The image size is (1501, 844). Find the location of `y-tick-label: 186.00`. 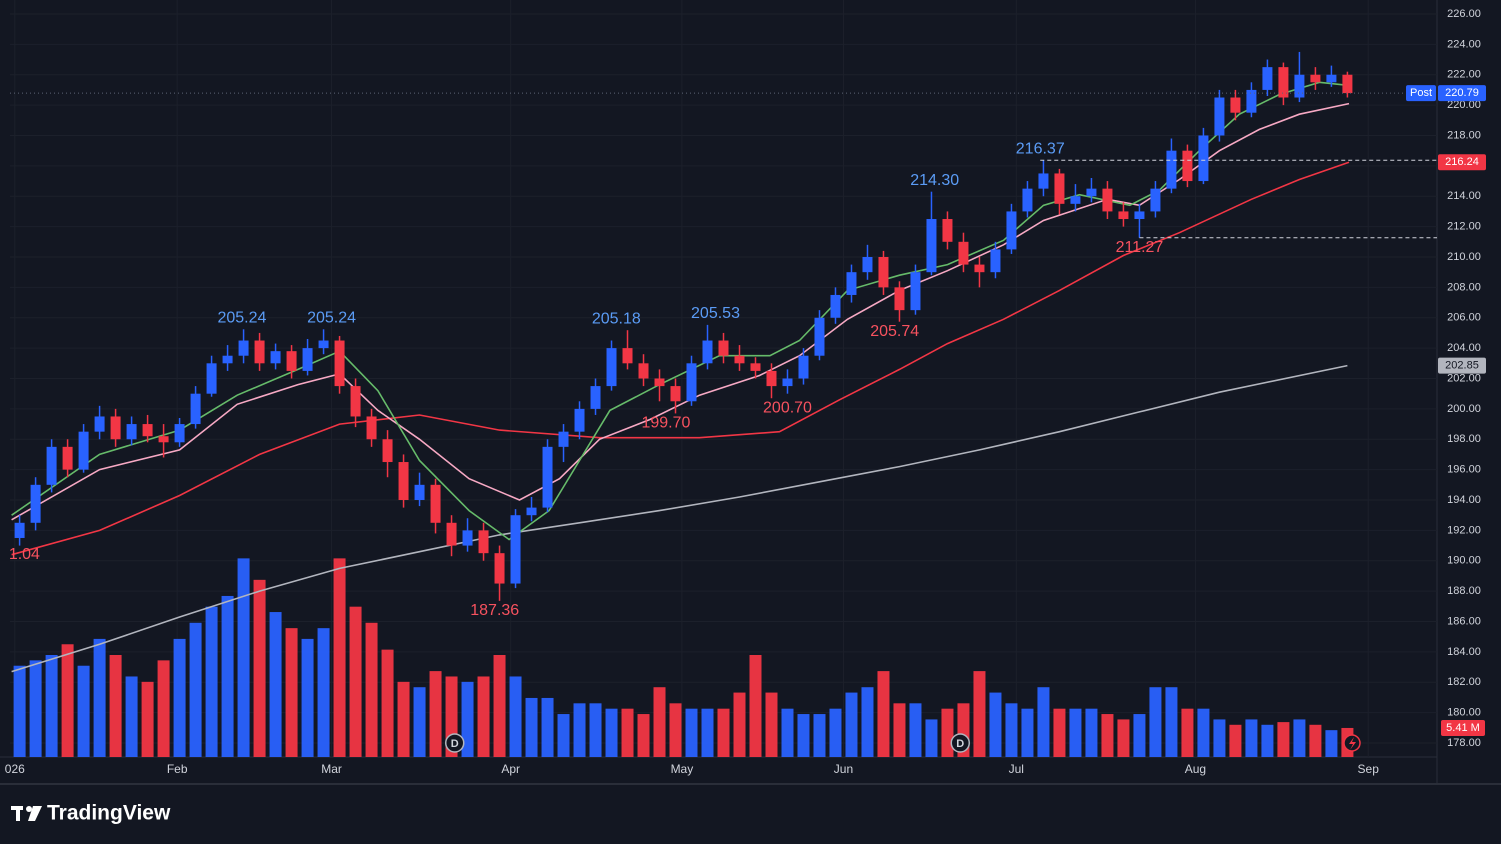

y-tick-label: 186.00 is located at coordinates (1464, 621).